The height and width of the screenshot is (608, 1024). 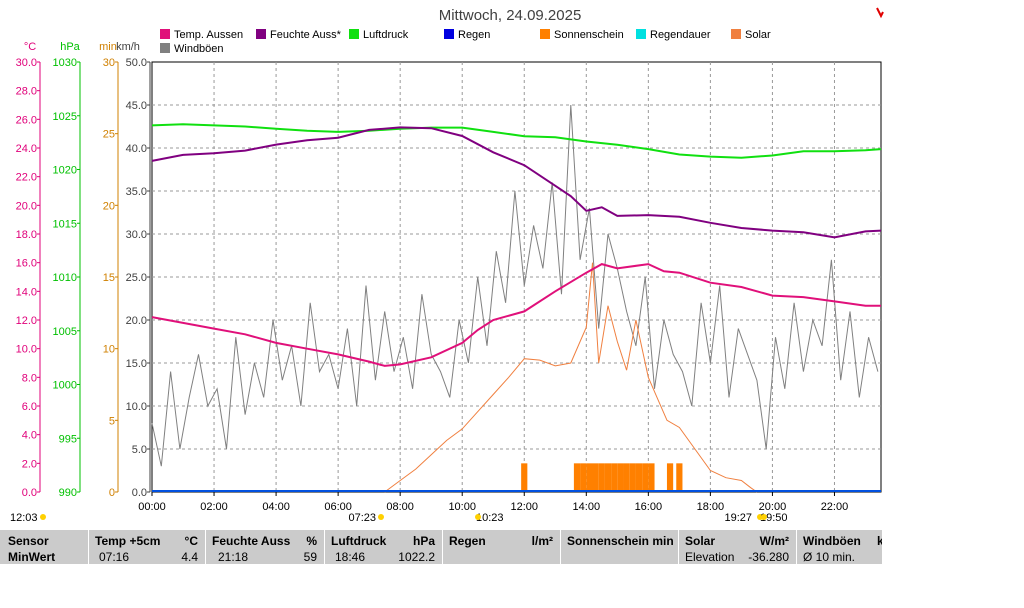 What do you see at coordinates (32, 557) in the screenshot?
I see `row-label-minwert: MinWert` at bounding box center [32, 557].